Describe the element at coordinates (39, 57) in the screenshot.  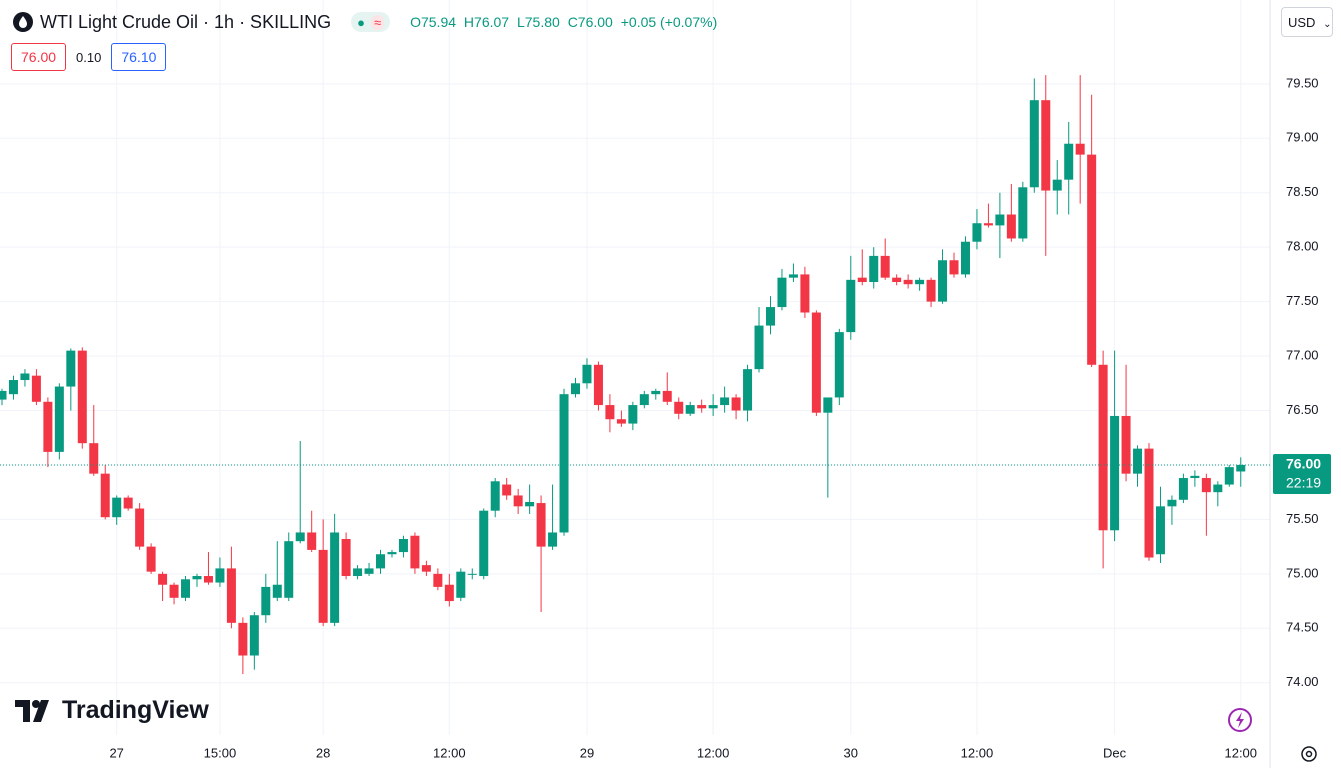
I see `sell-button: 76.00` at that location.